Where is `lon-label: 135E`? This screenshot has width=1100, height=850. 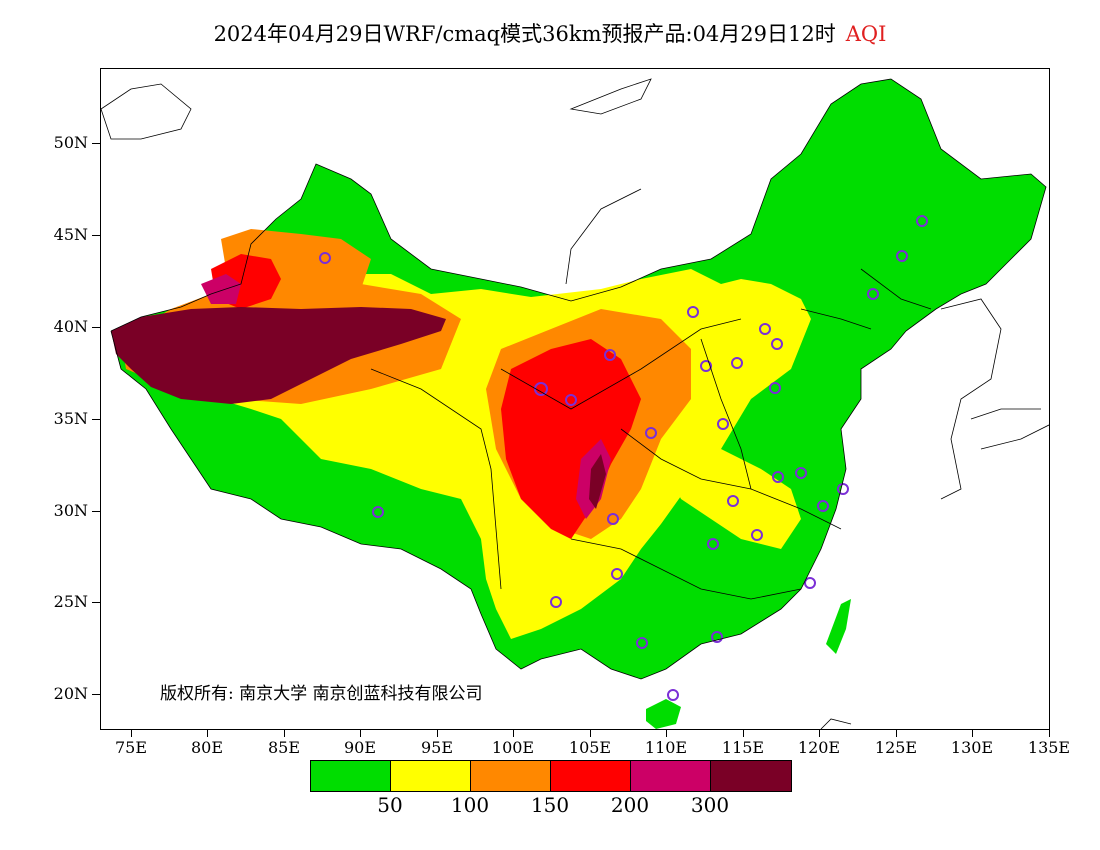
lon-label: 135E is located at coordinates (1049, 747).